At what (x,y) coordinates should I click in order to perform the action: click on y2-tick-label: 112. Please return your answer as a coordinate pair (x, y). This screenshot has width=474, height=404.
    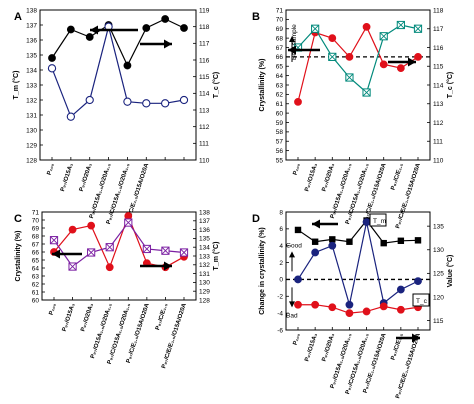
    Looking at the image, I should click on (204, 127).